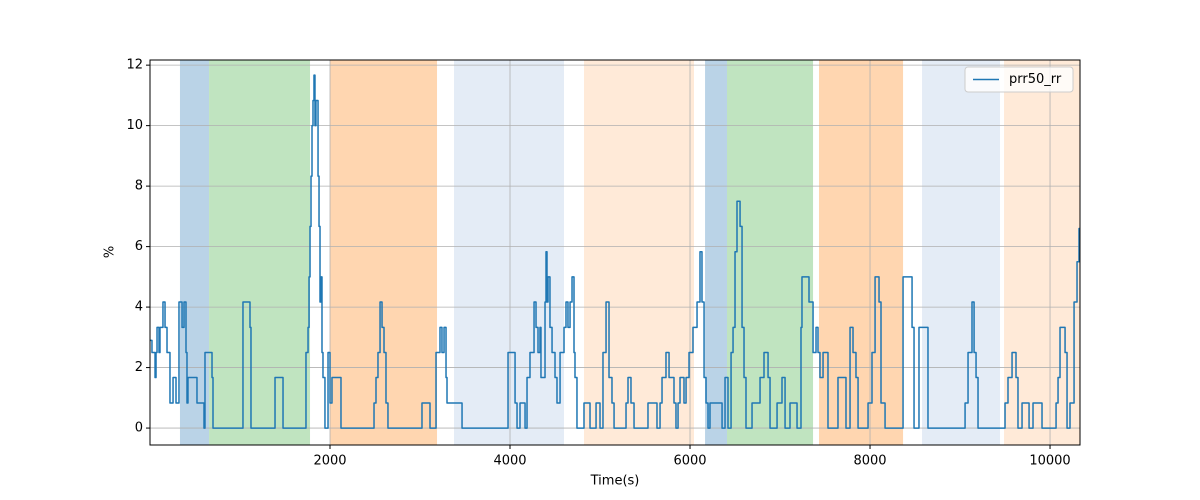  I want to click on y-tick-label: 0, so click(139, 428).